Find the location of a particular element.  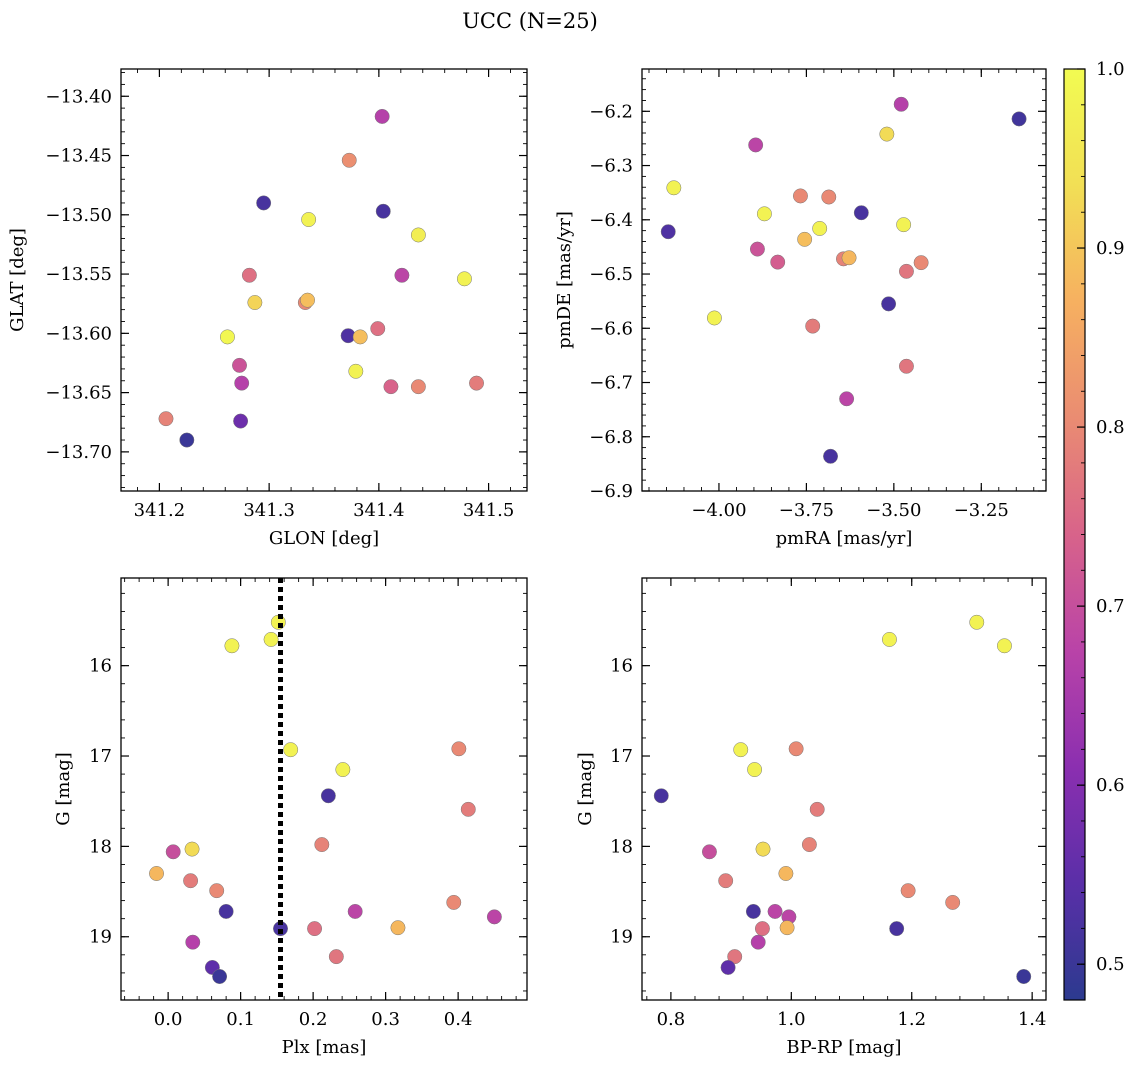

x-tick-label: −3.75 is located at coordinates (806, 510).